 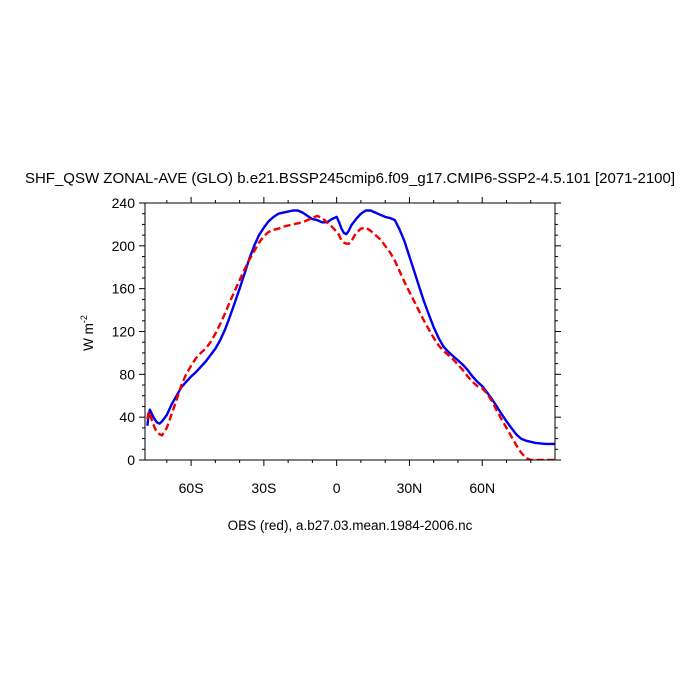 I want to click on y-tick-label: 200, so click(x=124, y=246).